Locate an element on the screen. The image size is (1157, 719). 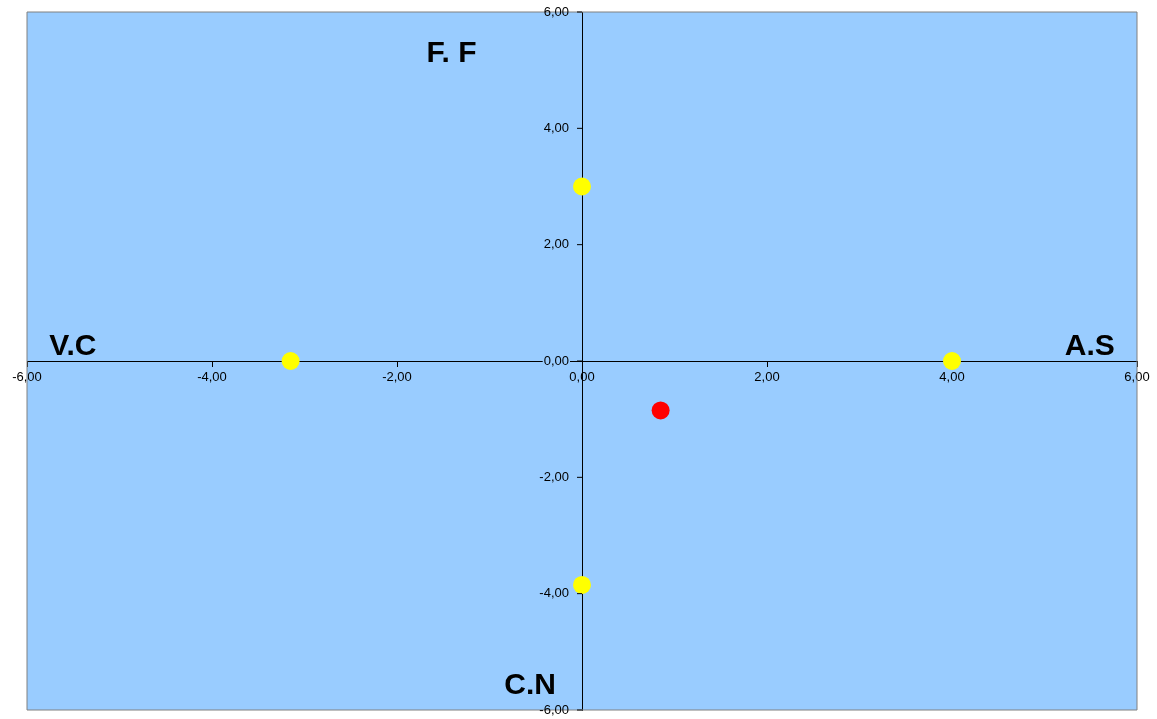
annotation: A.S is located at coordinates (1089, 345).